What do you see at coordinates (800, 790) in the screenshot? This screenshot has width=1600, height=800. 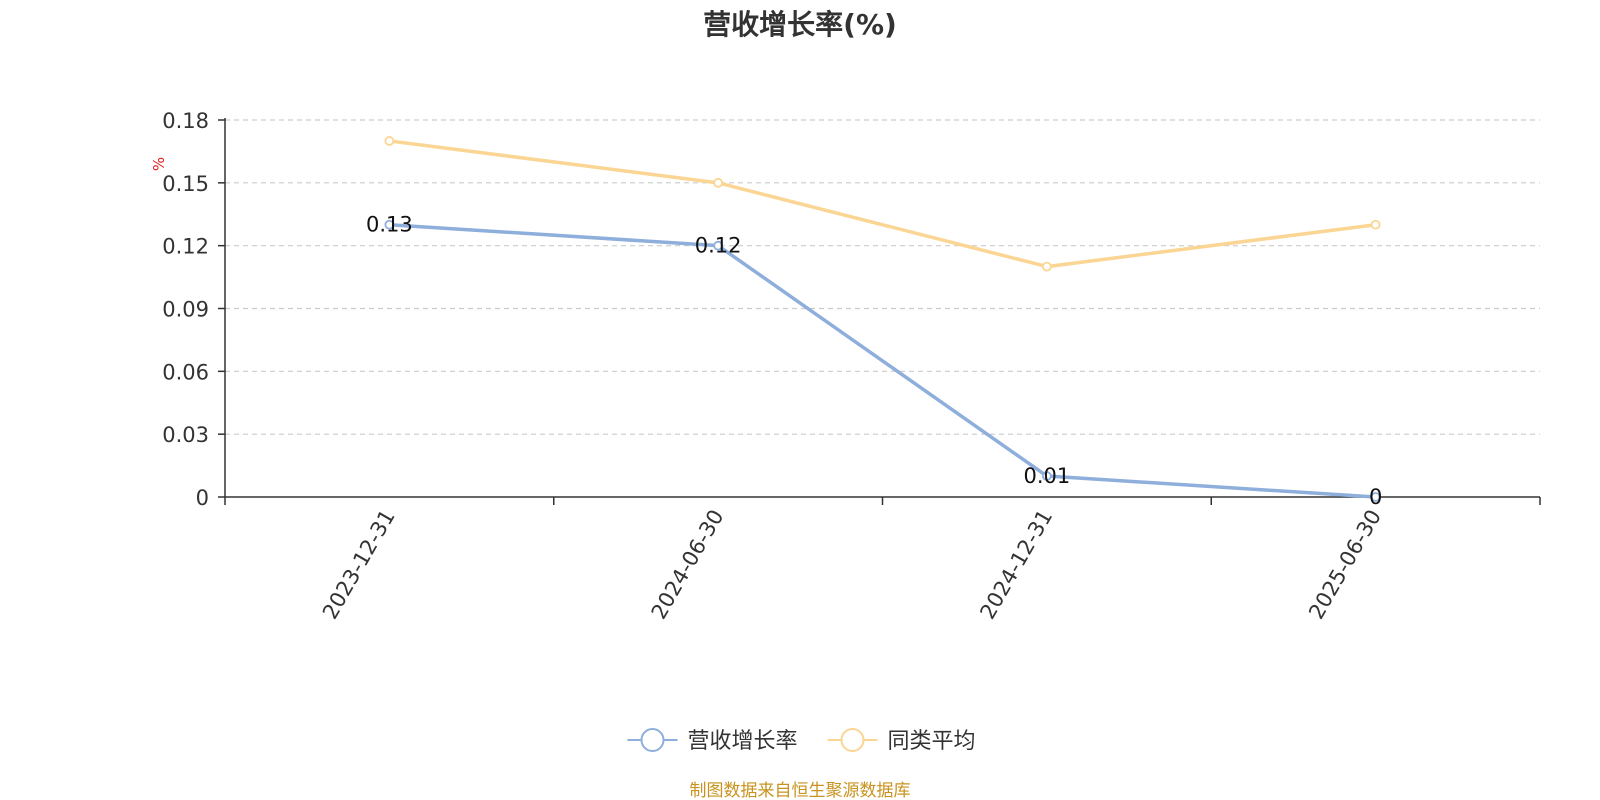 I see `source-note: 制图数据来自恒生聚源数据库` at bounding box center [800, 790].